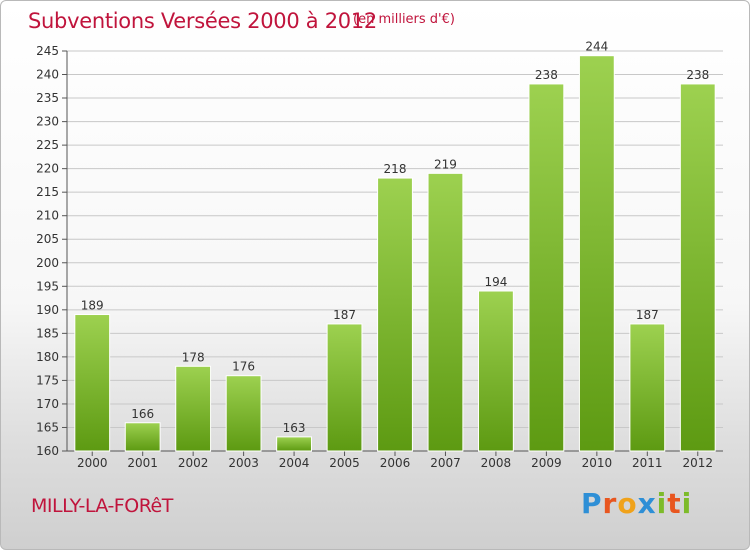 The height and width of the screenshot is (550, 750). What do you see at coordinates (294, 428) in the screenshot?
I see `bar-value-label: 163` at bounding box center [294, 428].